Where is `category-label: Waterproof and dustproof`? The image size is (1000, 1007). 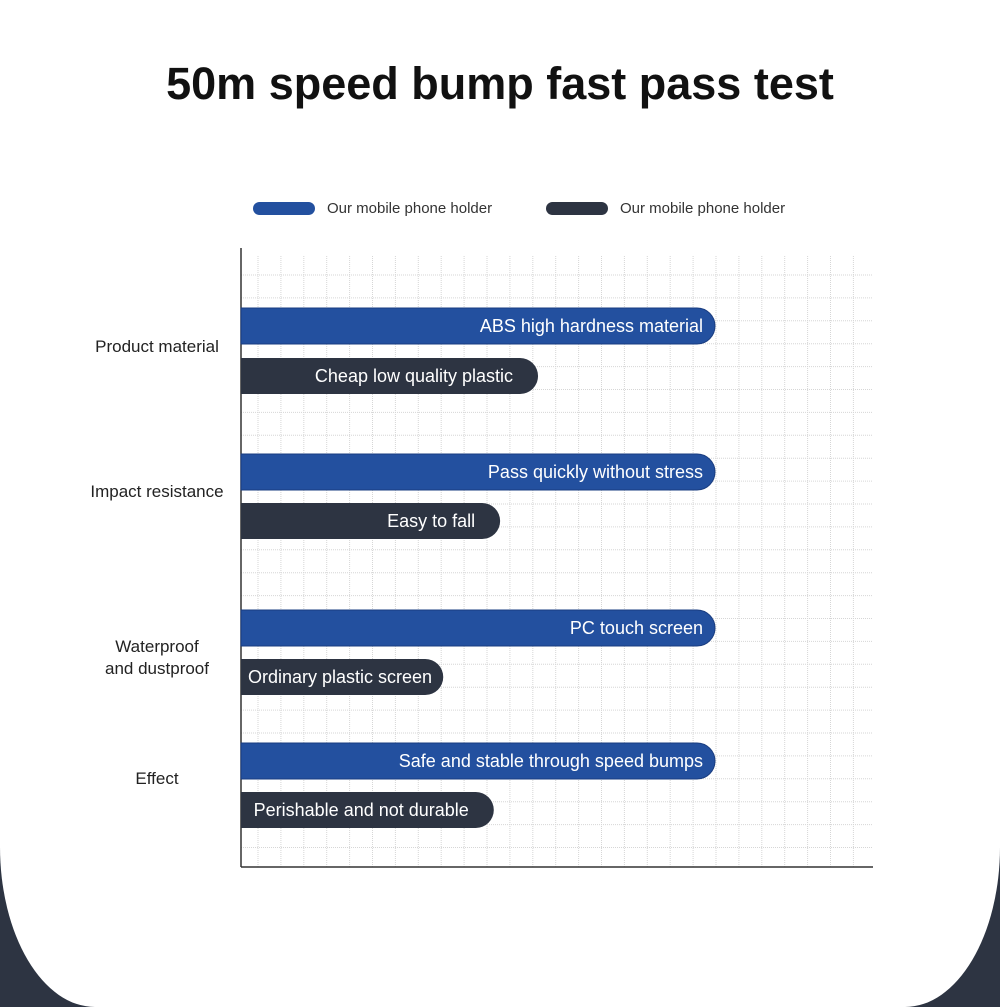 category-label: Waterproof and dustproof is located at coordinates (157, 657).